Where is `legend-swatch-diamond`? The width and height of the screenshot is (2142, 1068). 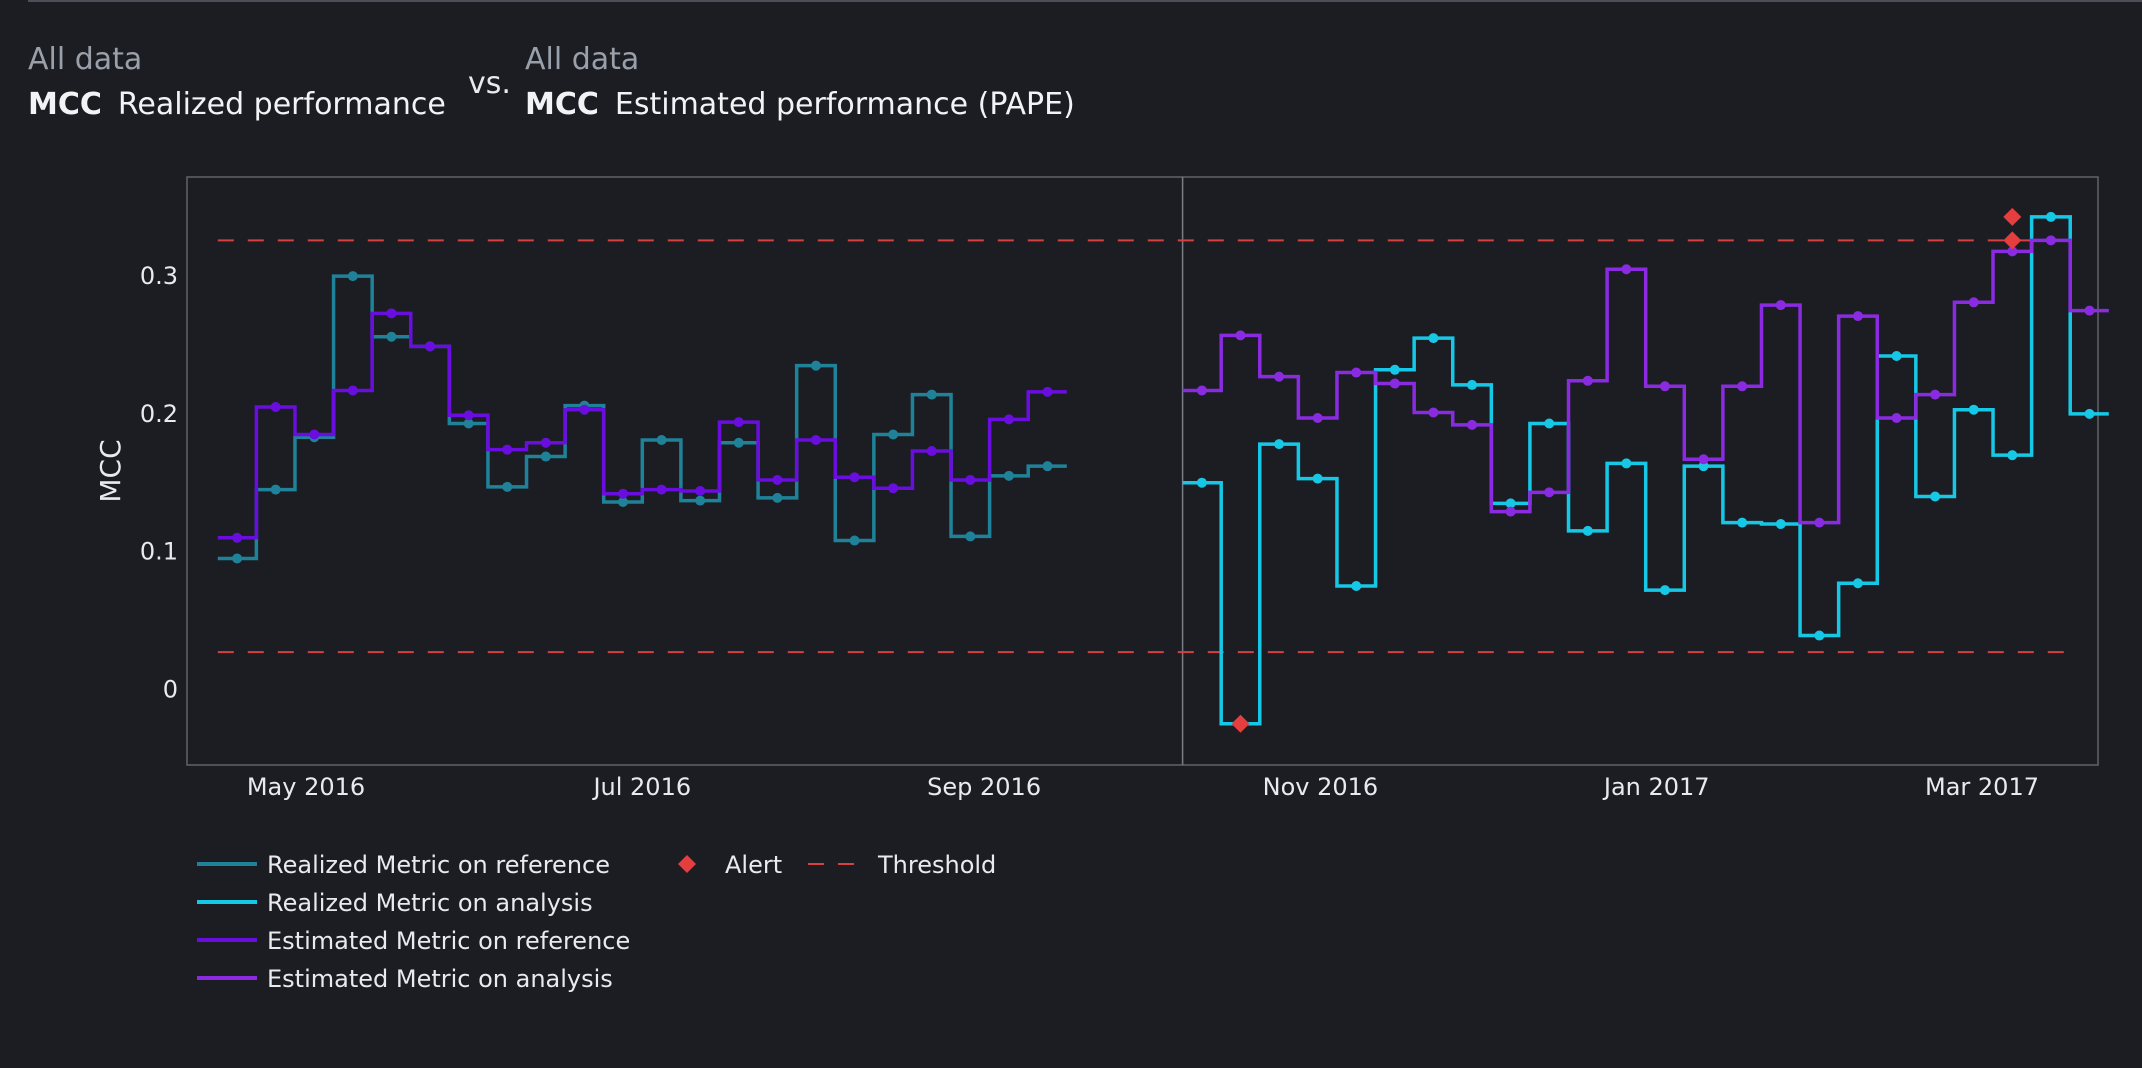 legend-swatch-diamond is located at coordinates (687, 864).